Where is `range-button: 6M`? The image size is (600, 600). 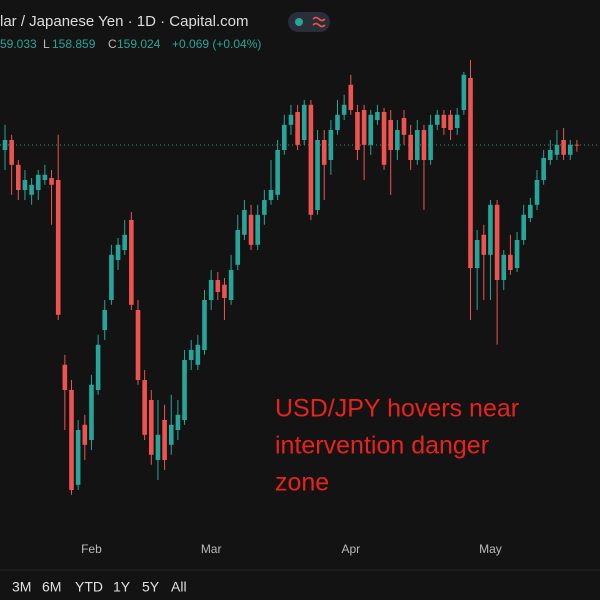 range-button: 6M is located at coordinates (51, 587).